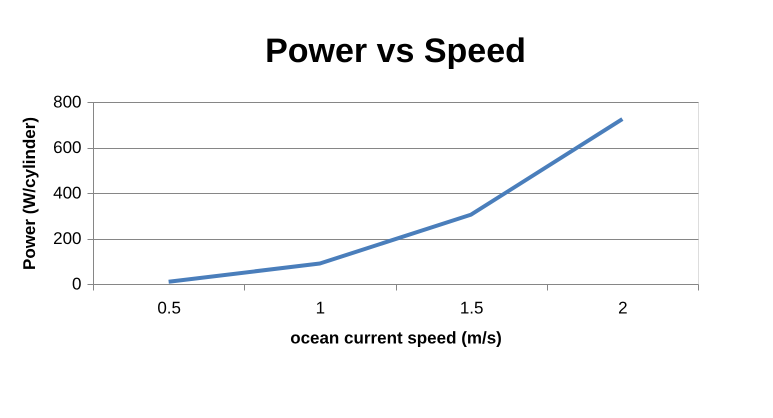  What do you see at coordinates (472, 308) in the screenshot?
I see `x-tick-label: 1.5` at bounding box center [472, 308].